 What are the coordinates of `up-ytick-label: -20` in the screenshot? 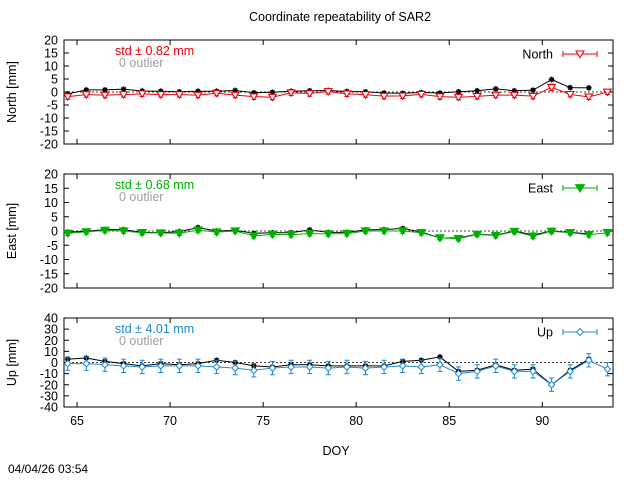 It's located at (49, 385).